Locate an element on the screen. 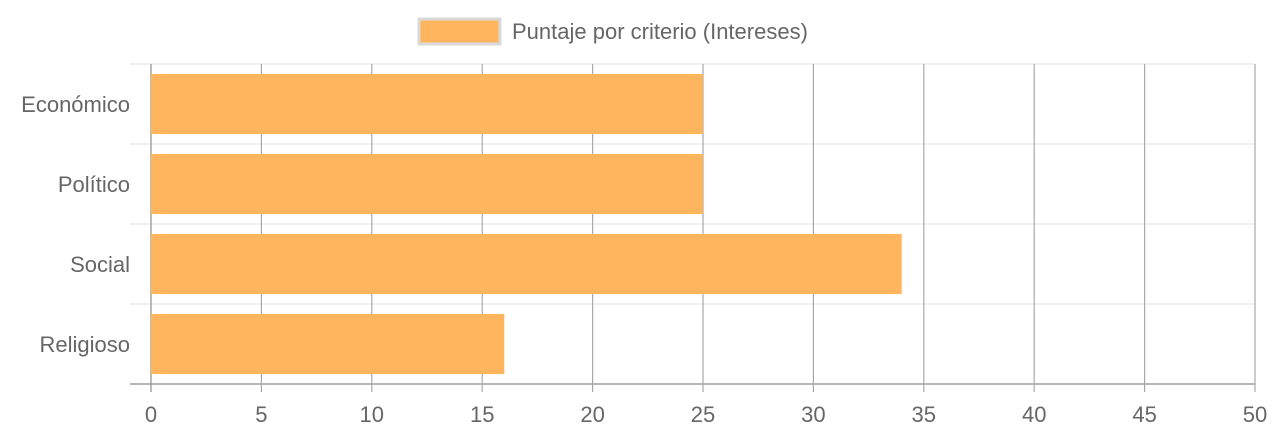  x-tick-label: 30 is located at coordinates (813, 414).